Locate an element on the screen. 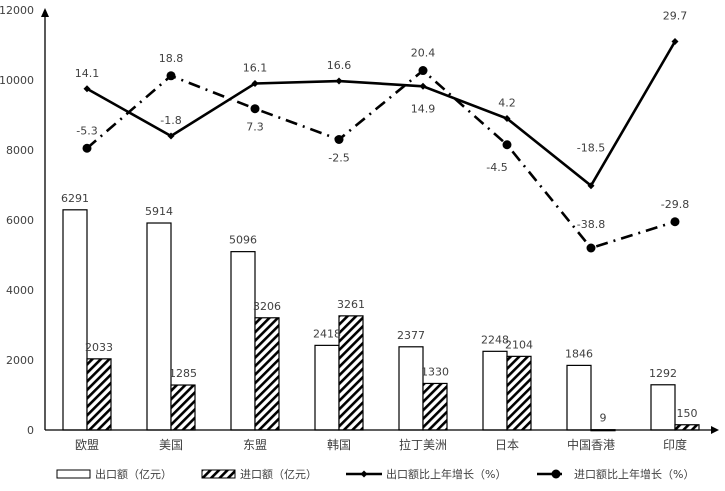 The width and height of the screenshot is (725, 491). export-value-label: 6291 is located at coordinates (75, 198).